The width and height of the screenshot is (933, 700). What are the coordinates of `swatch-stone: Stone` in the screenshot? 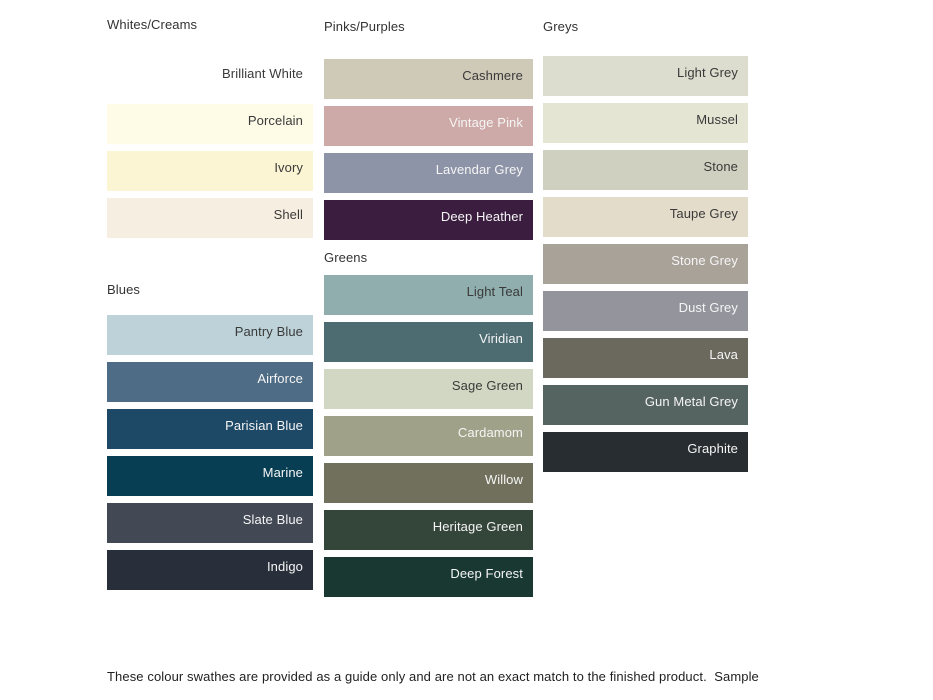 It's located at (645, 170).